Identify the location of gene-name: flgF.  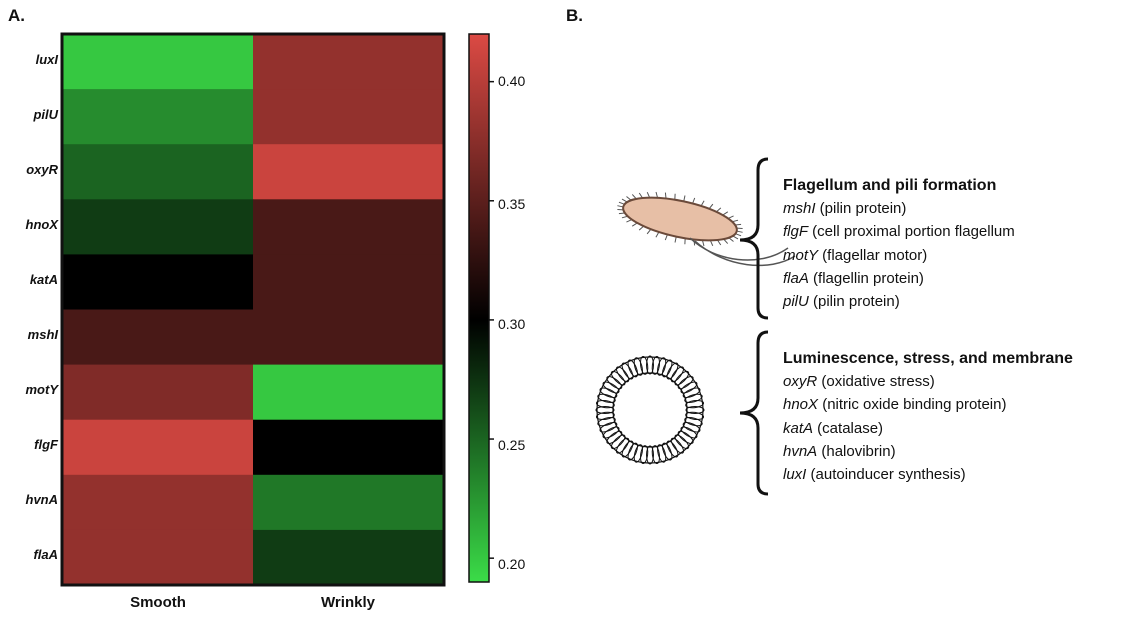
(796, 232).